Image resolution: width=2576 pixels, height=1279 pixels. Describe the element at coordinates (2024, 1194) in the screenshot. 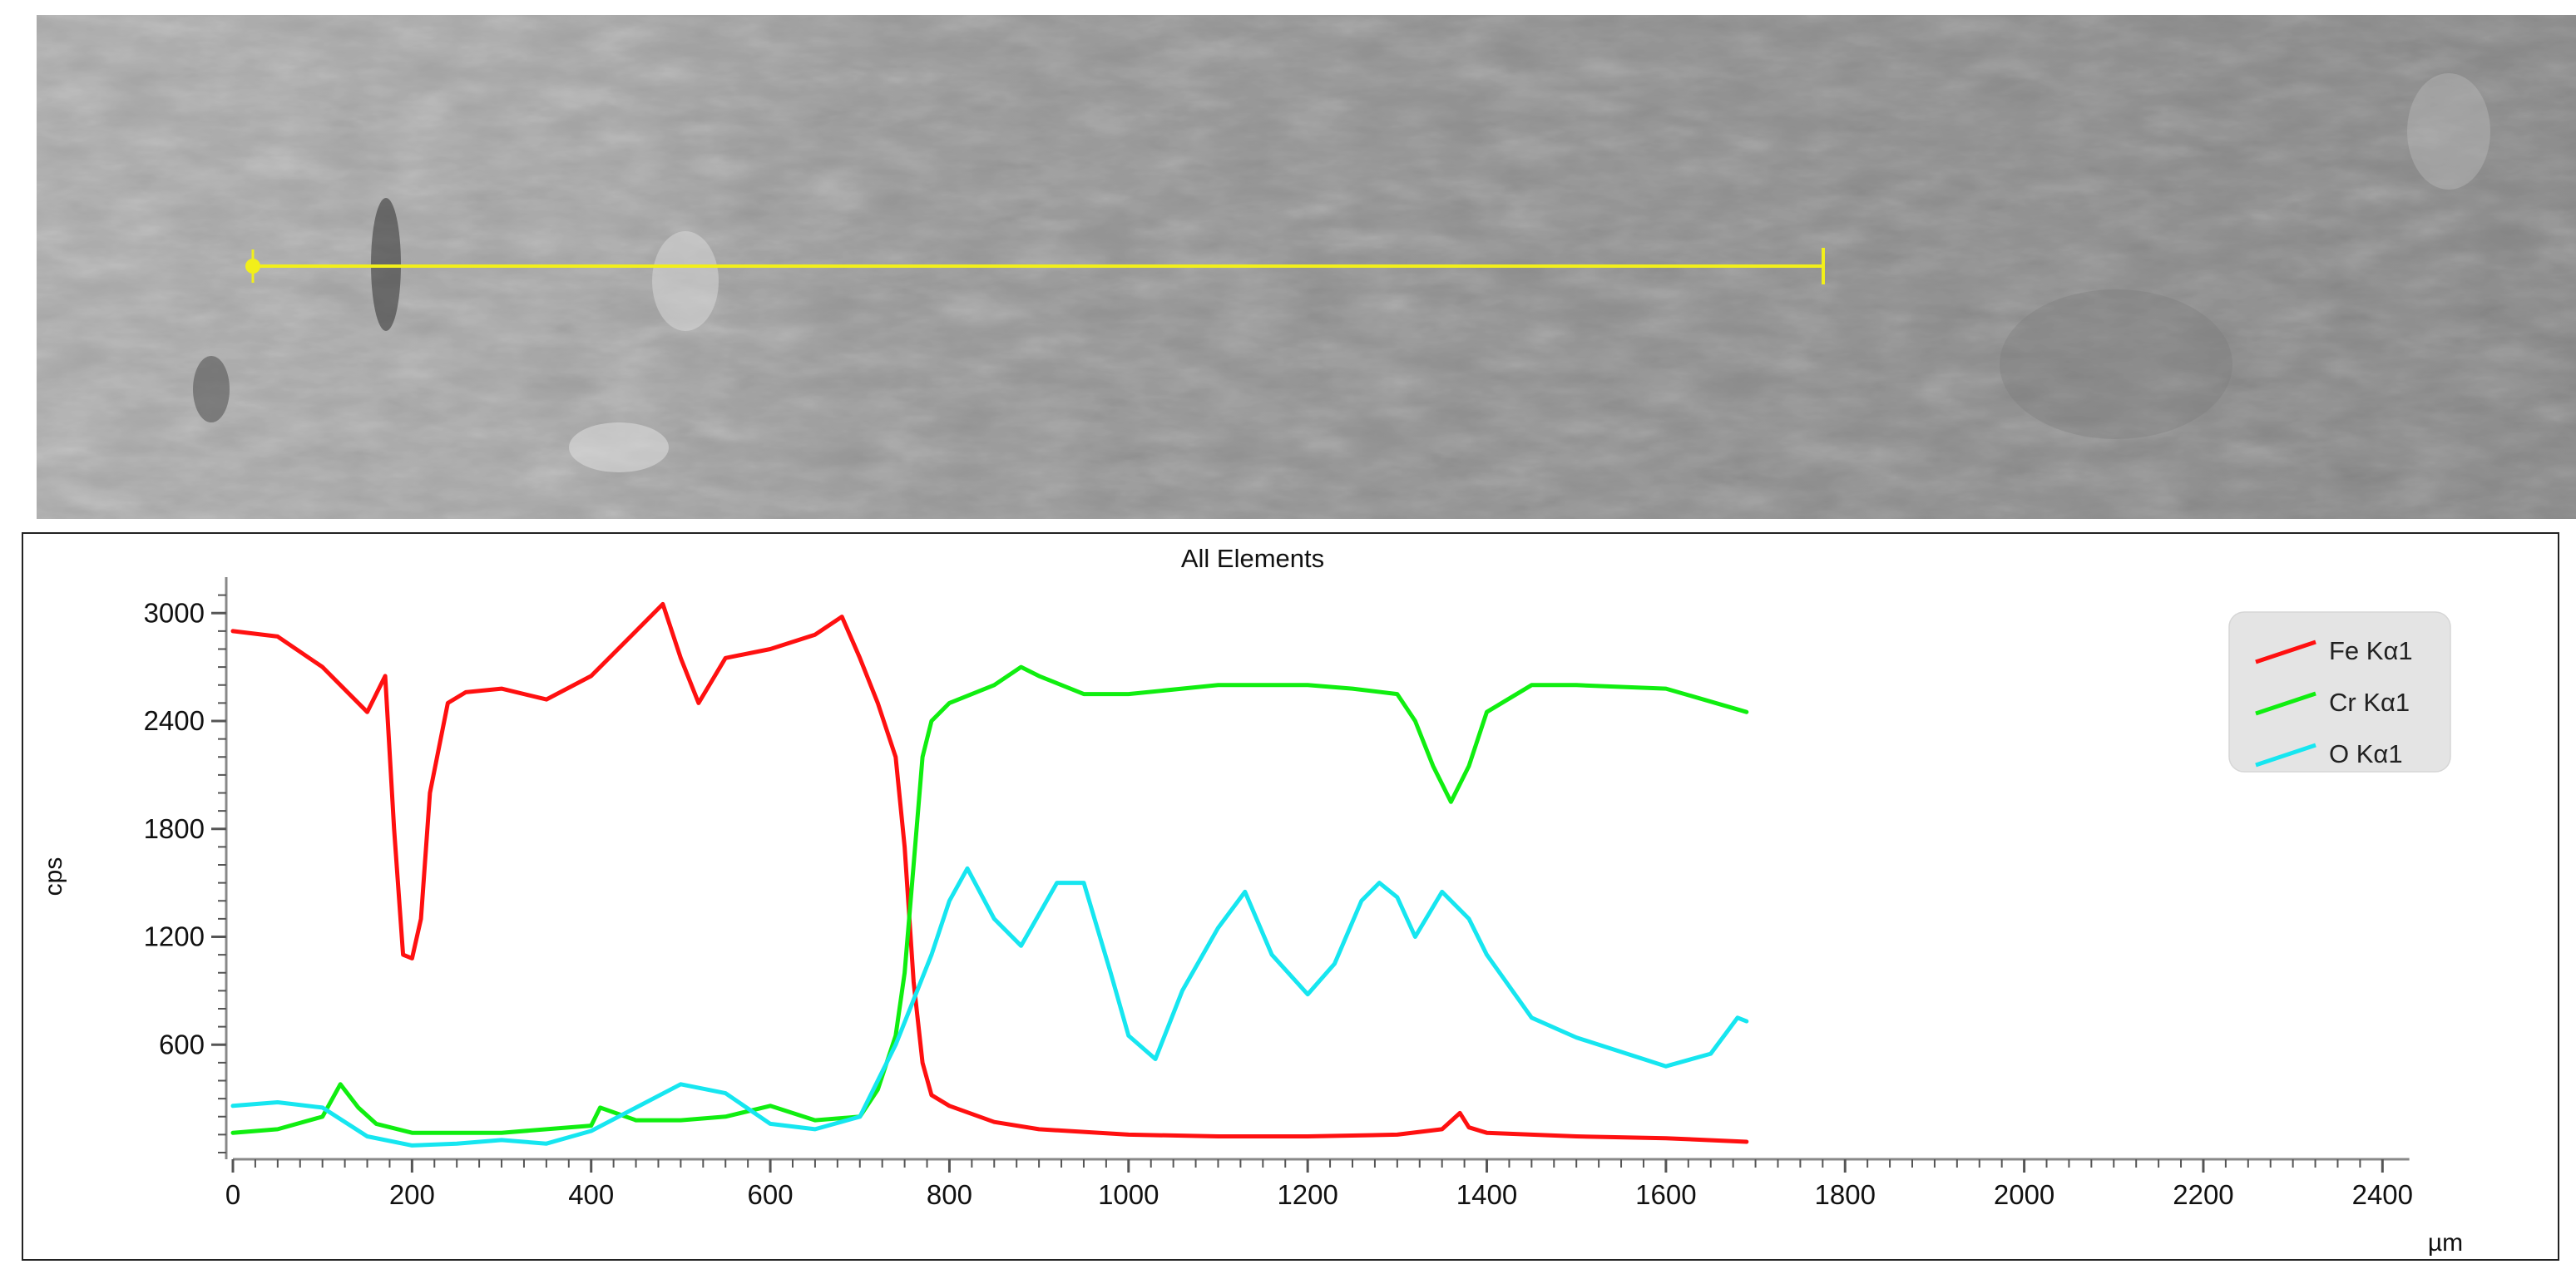

I see `x-tick-label: 2000` at that location.